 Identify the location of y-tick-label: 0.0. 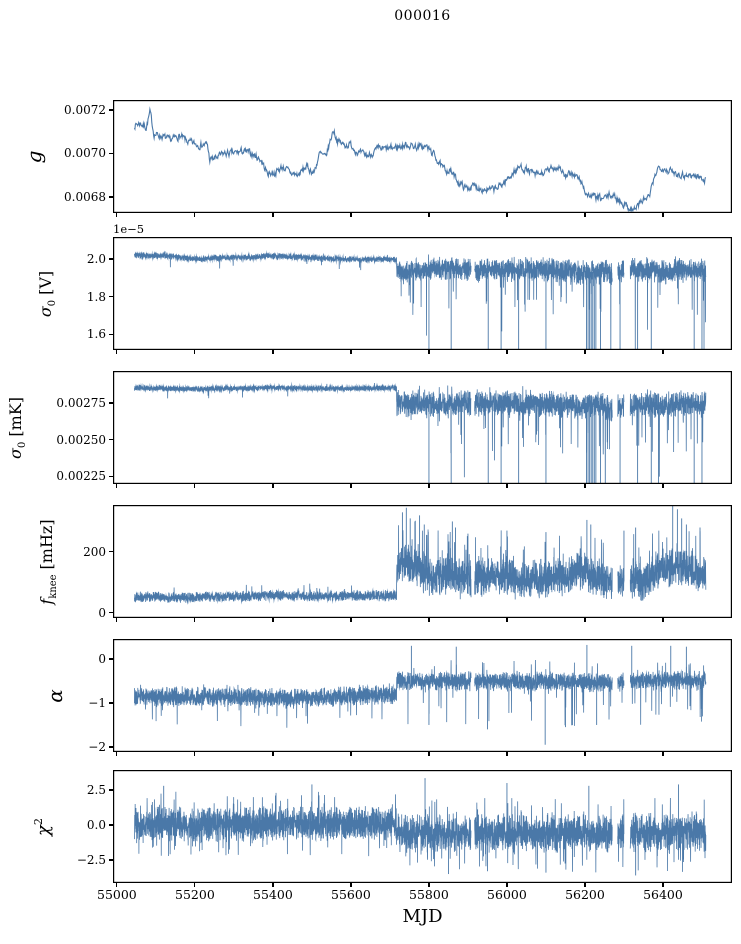
(96, 825).